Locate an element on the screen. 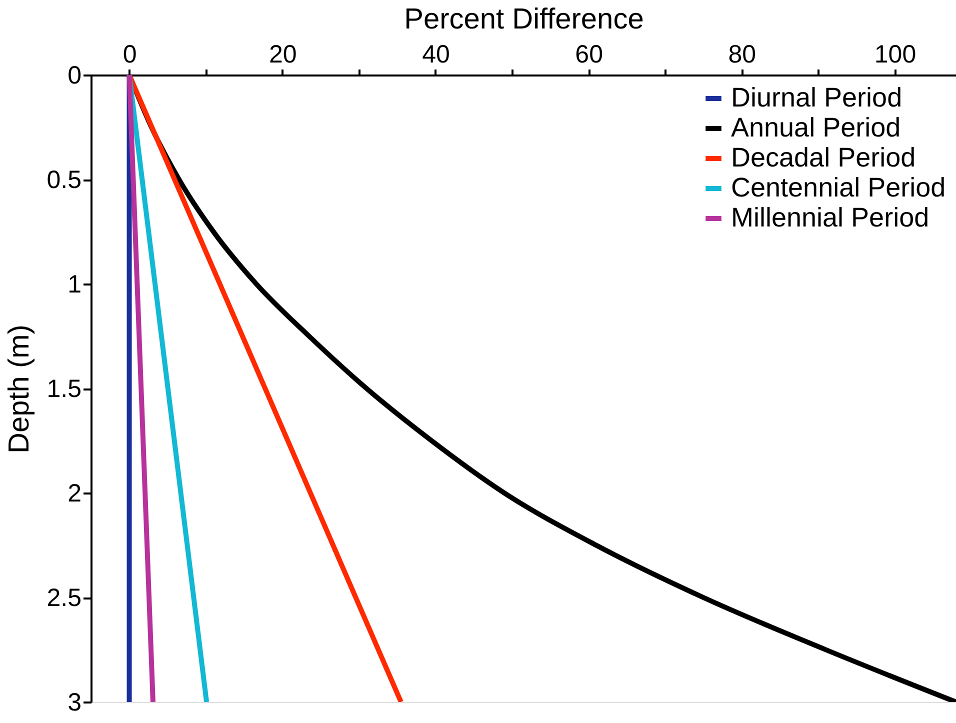  legend-label: Diurnal Period is located at coordinates (816, 97).